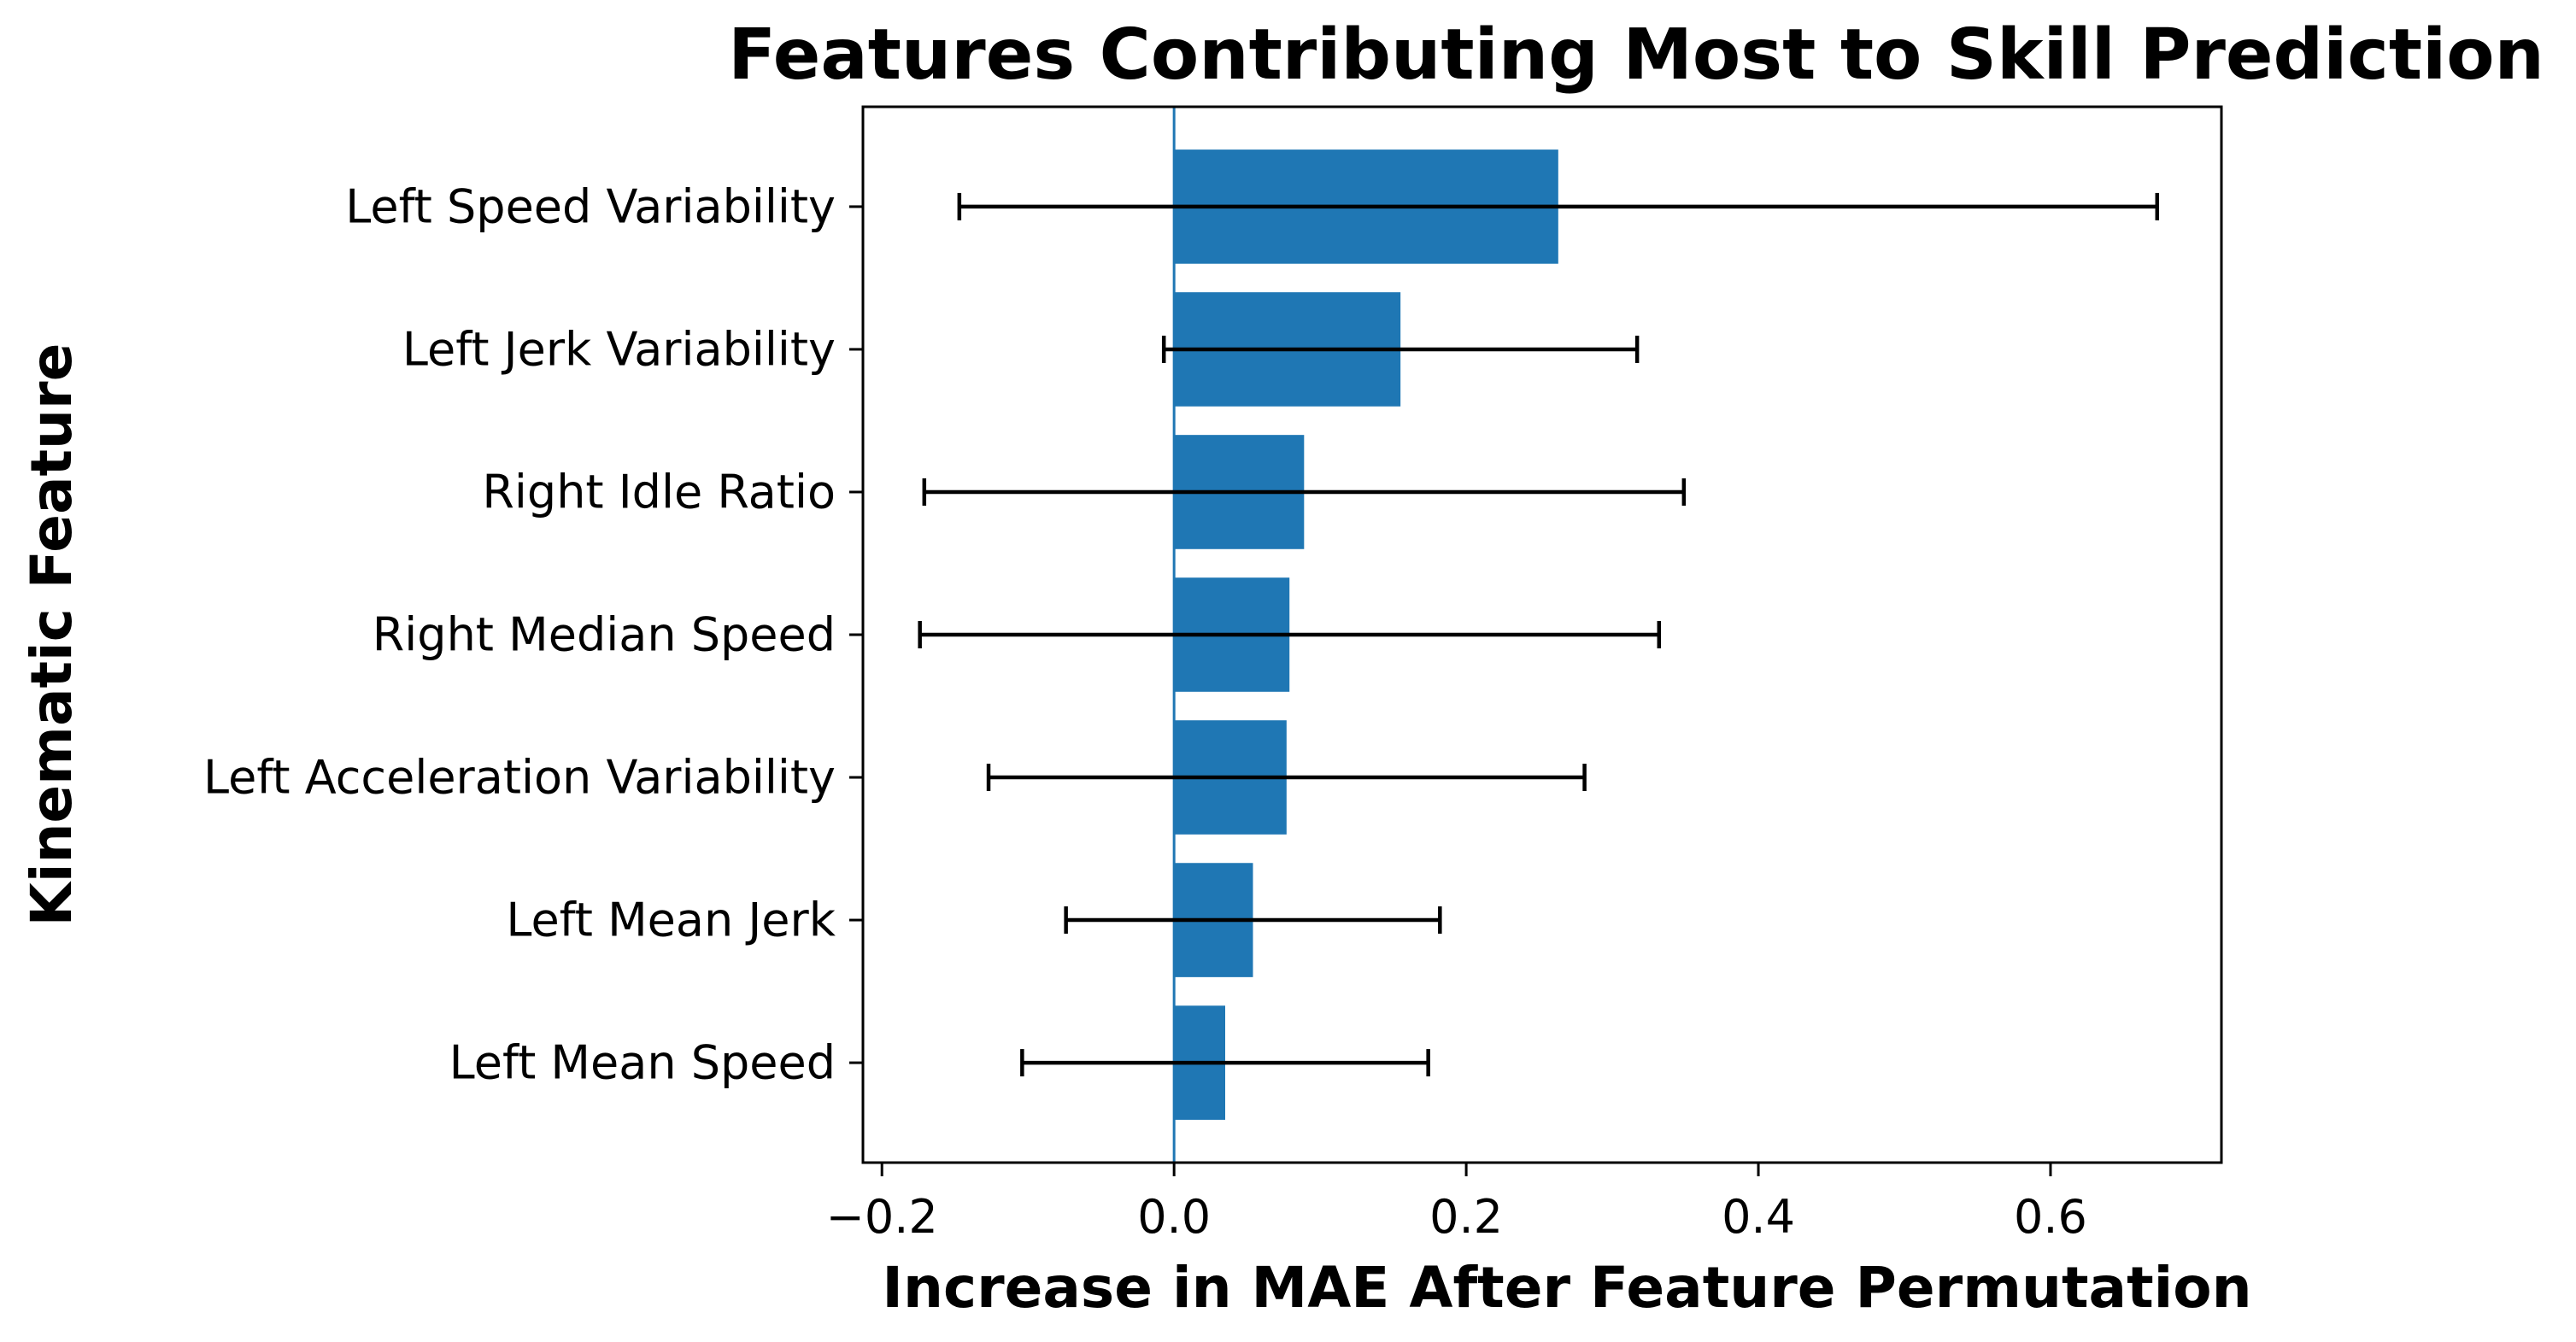 The width and height of the screenshot is (2576, 1342). Describe the element at coordinates (590, 206) in the screenshot. I see `category-label: Left Speed Variability` at that location.